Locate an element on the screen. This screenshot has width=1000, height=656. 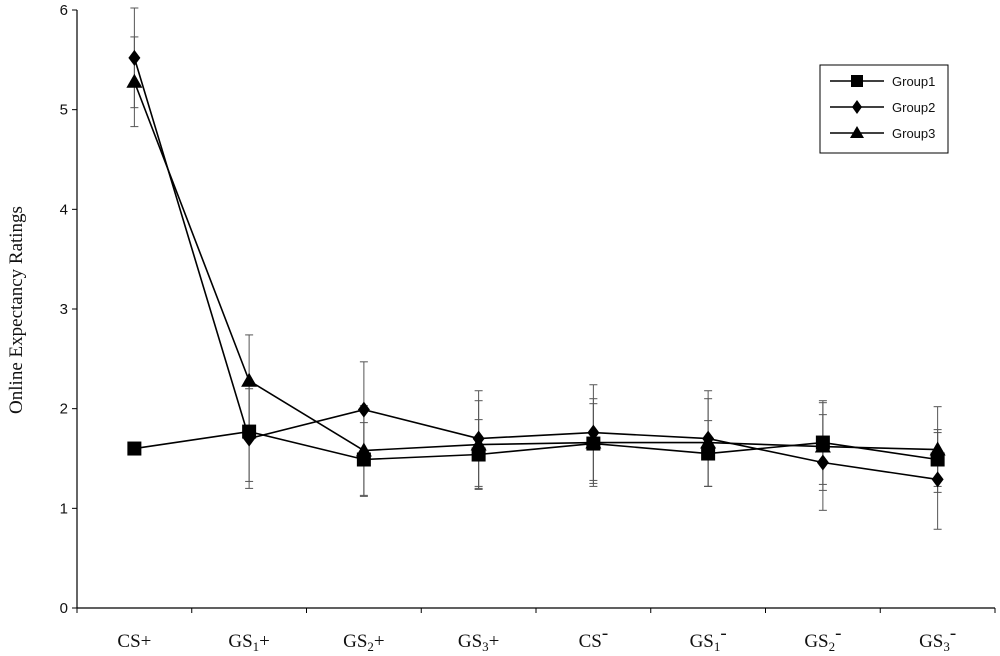
legend-marker-group1 is located at coordinates (857, 81).